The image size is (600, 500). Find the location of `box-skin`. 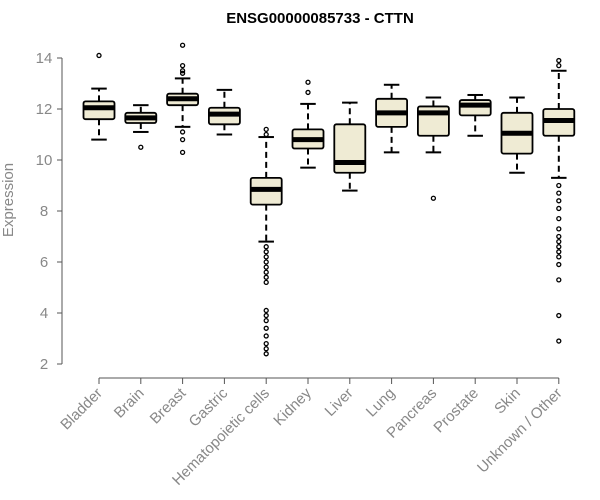

box-skin is located at coordinates (517, 135).